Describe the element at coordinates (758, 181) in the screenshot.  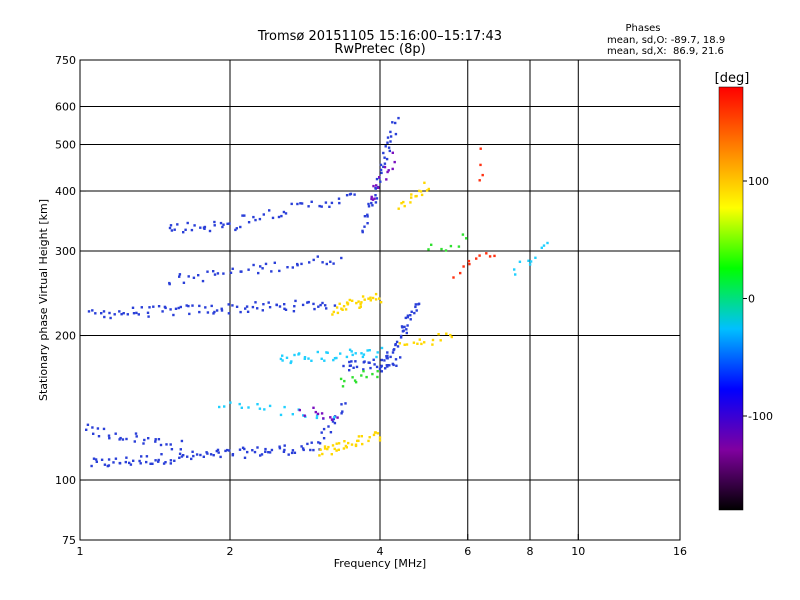
I see `colorbar-tick-label: 100` at that location.